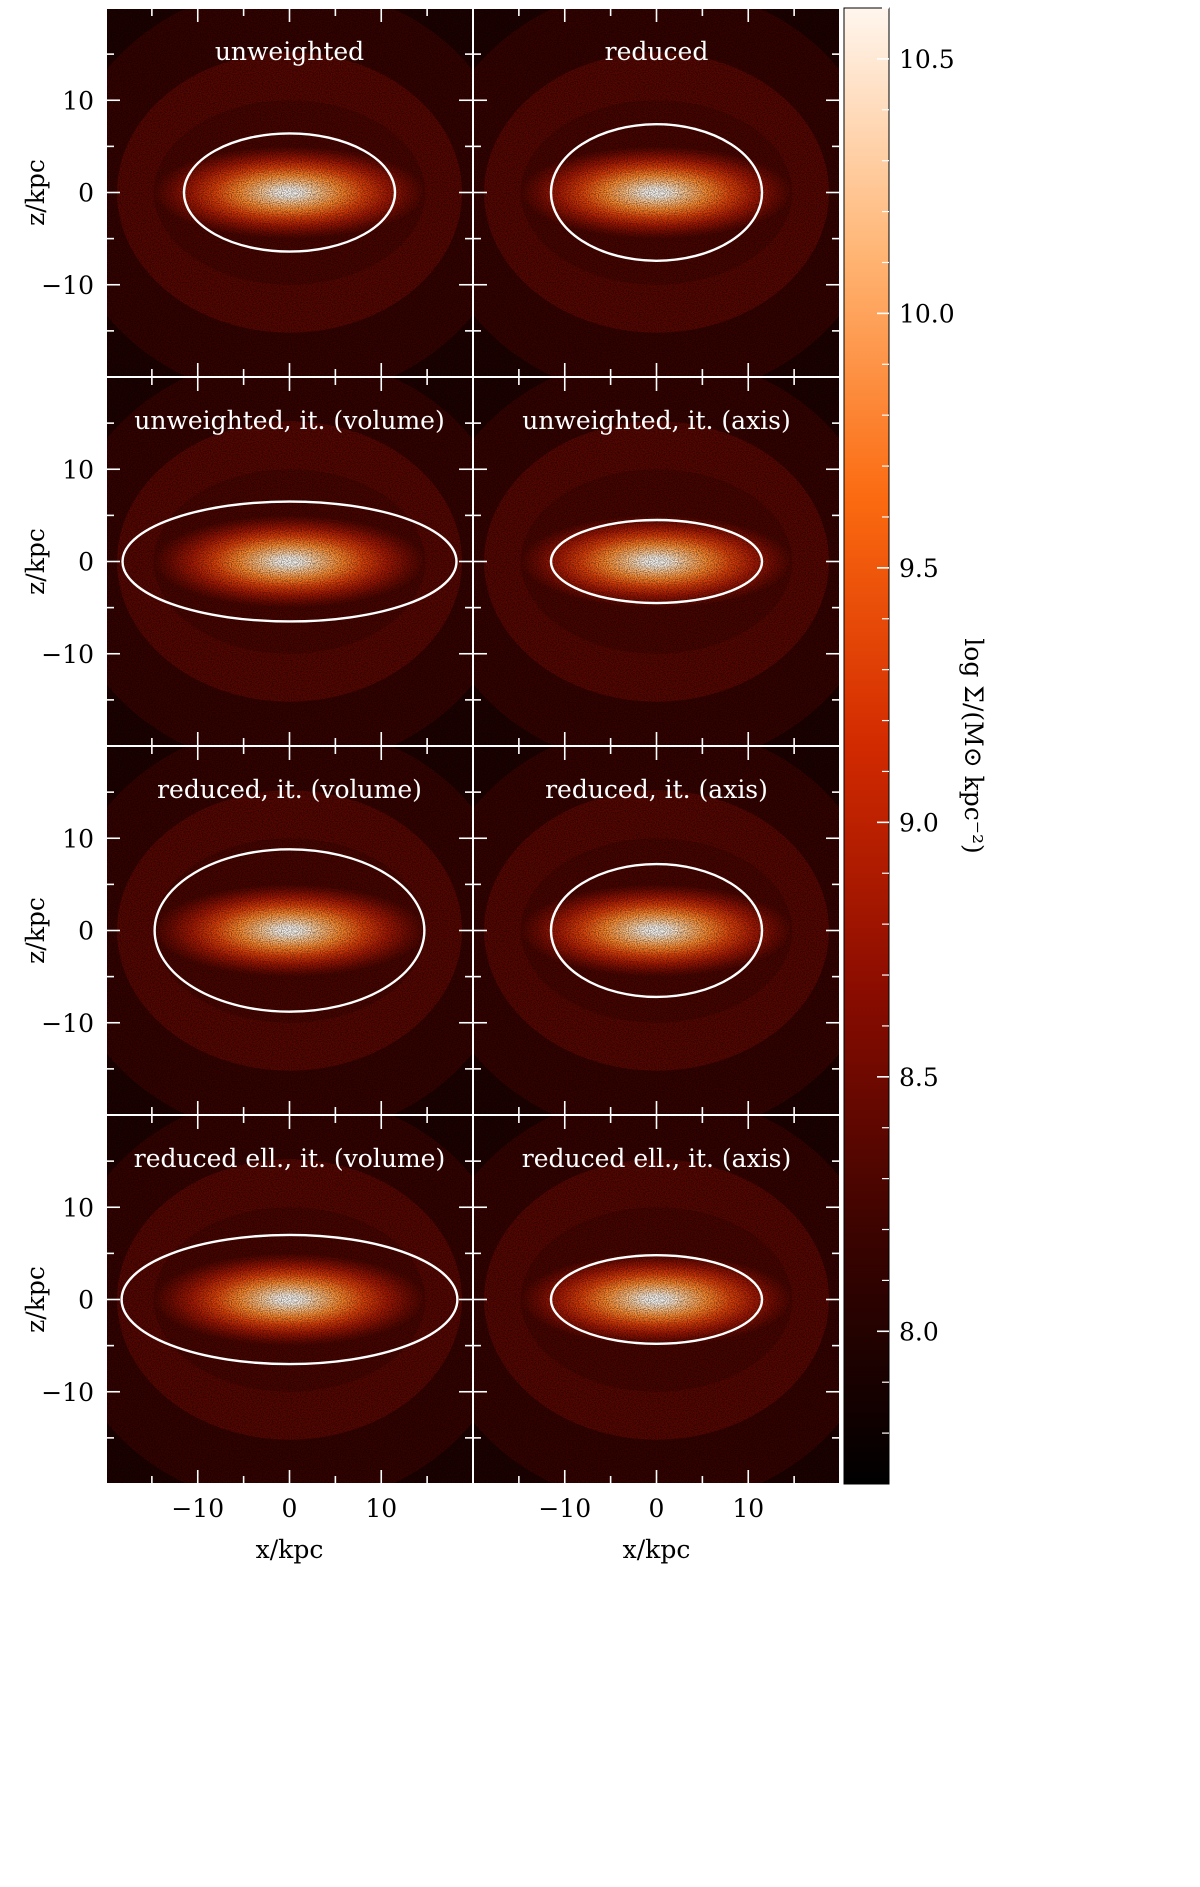 The image size is (1200, 1887). I want to click on colorbar-tick-label: 8.5, so click(919, 1077).